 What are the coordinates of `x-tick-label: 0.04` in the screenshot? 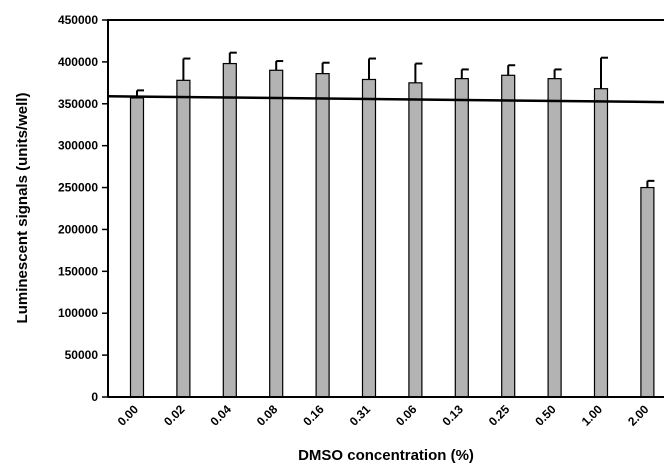 It's located at (221, 415).